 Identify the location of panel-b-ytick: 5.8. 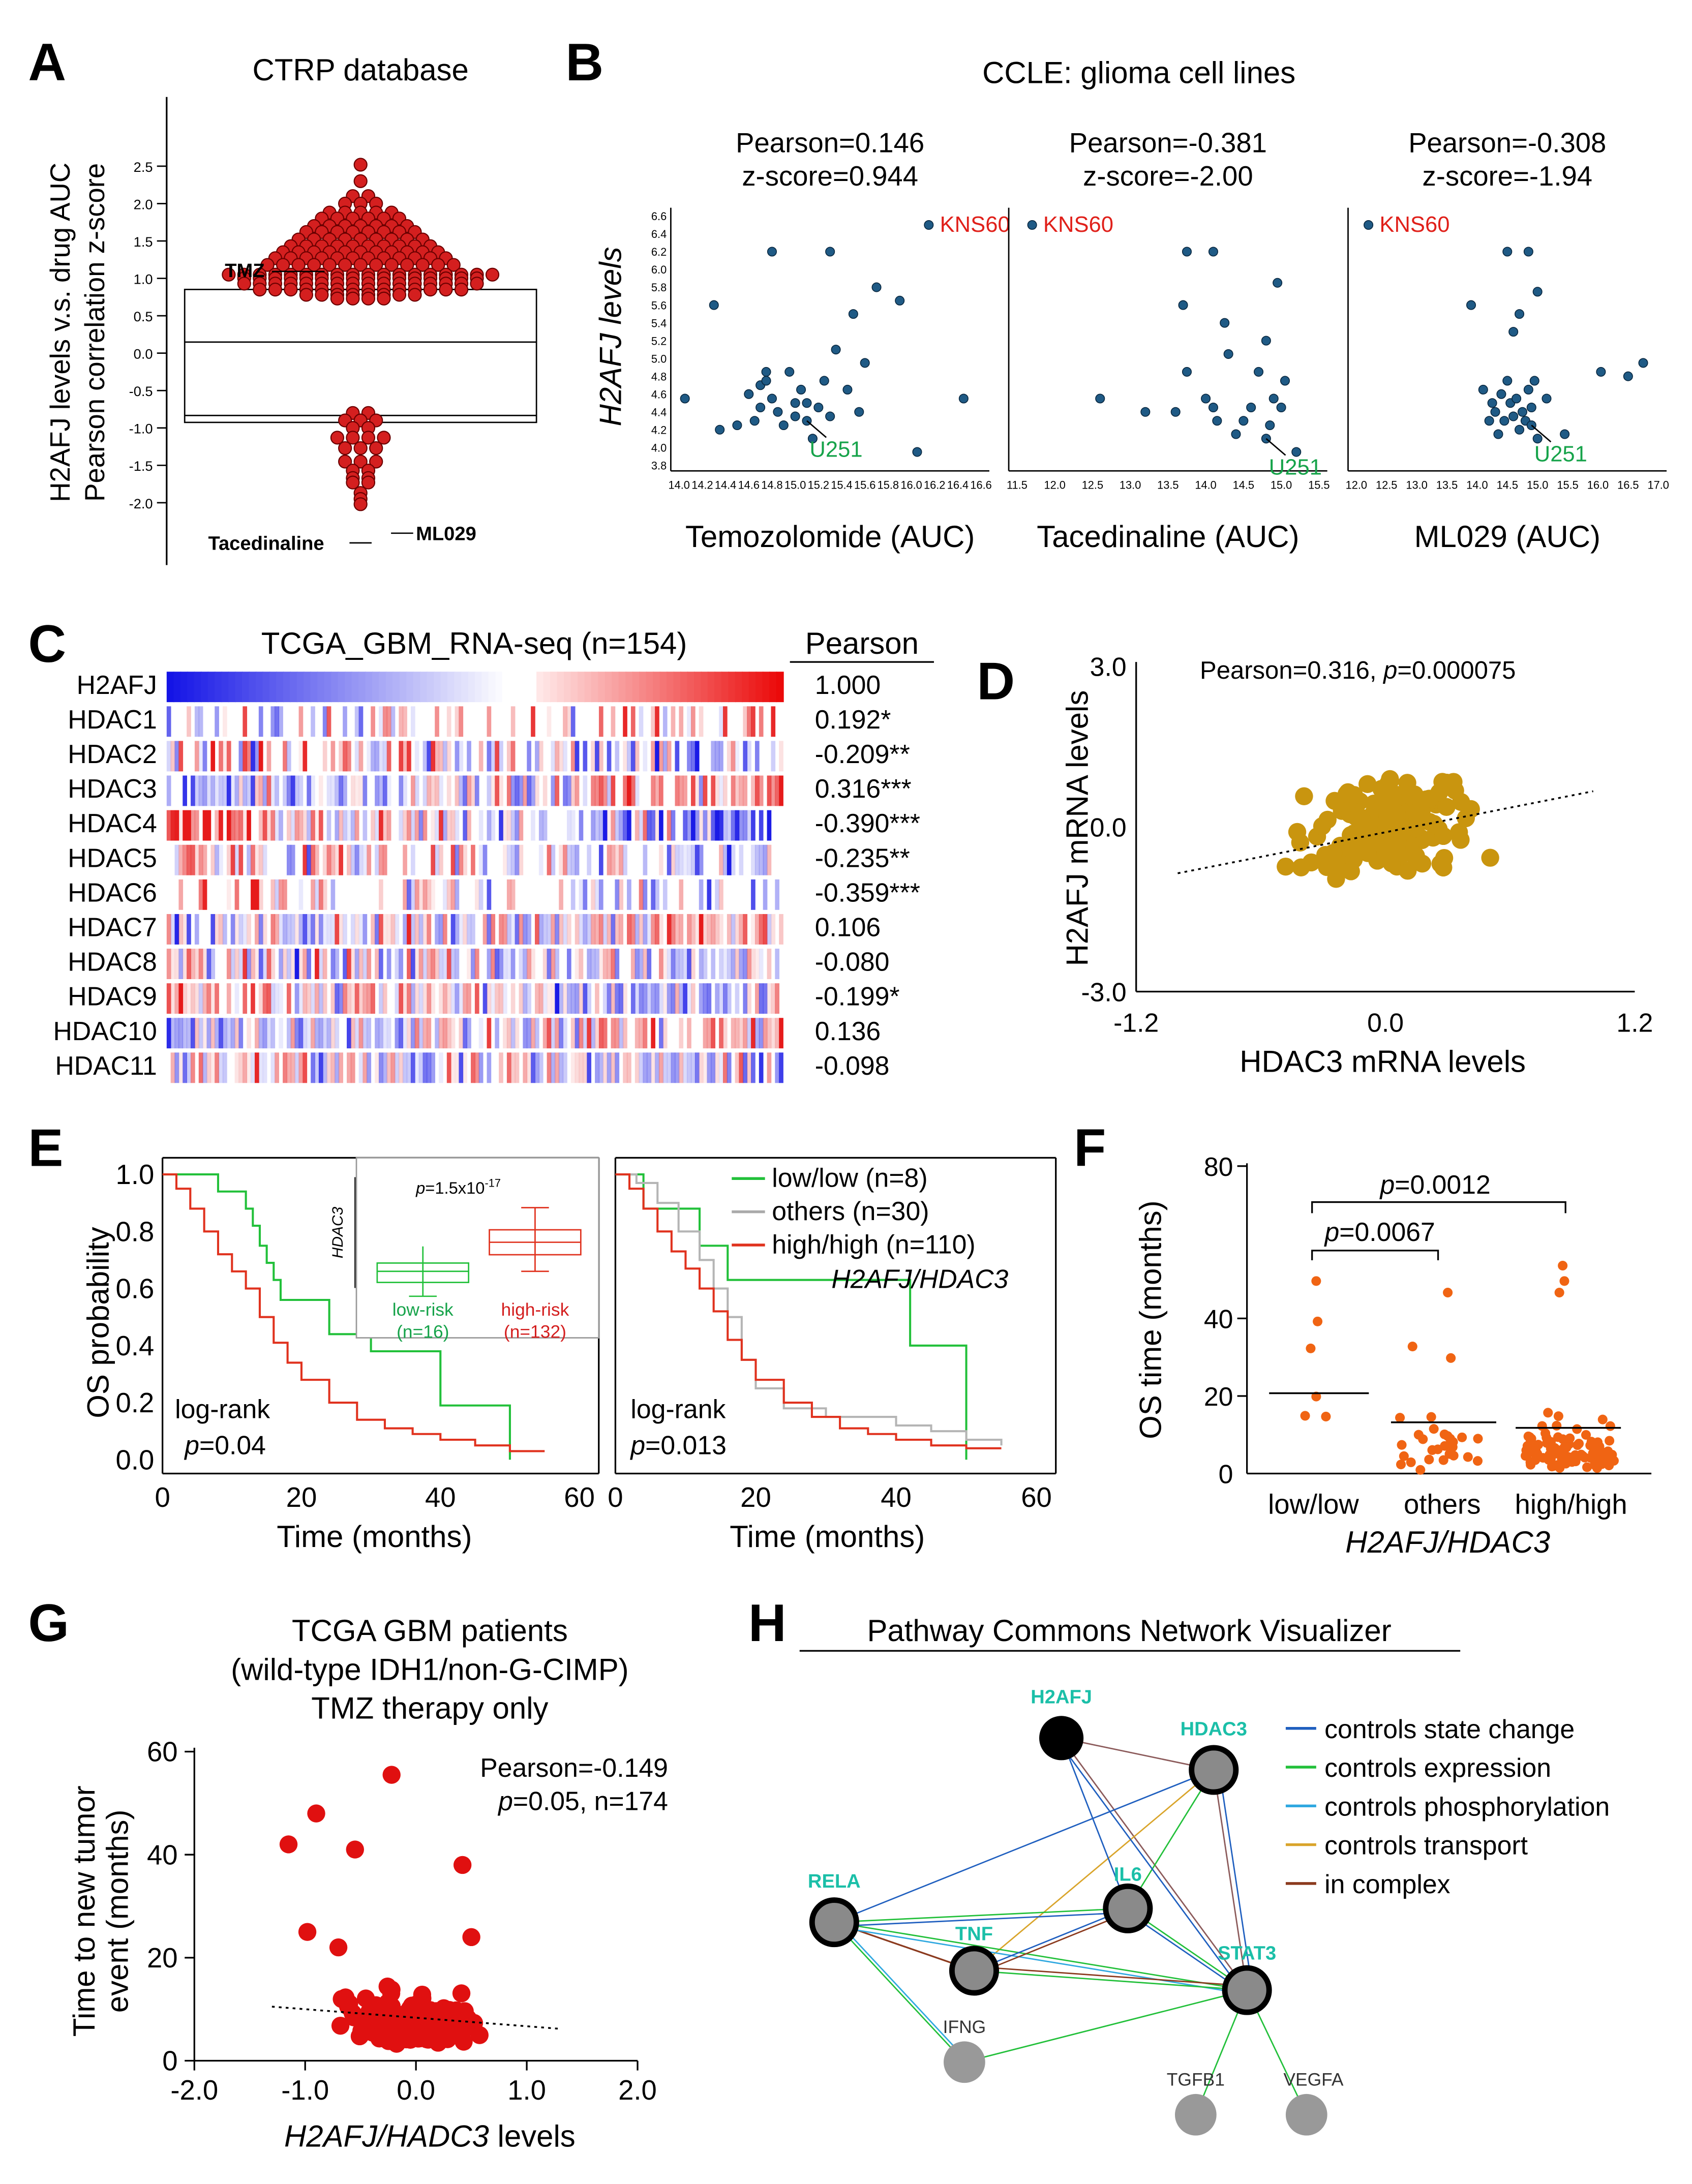
(659, 287).